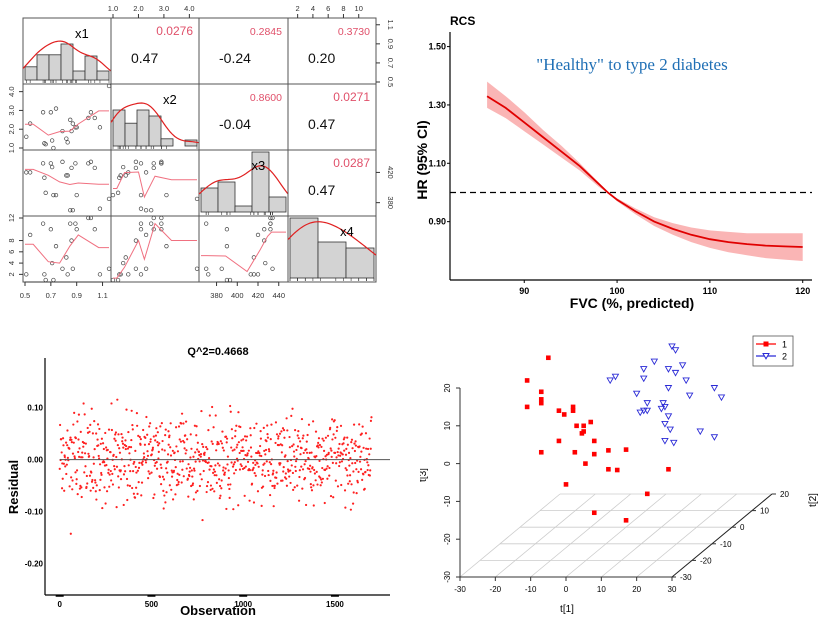 The width and height of the screenshot is (820, 637). What do you see at coordinates (243, 180) in the screenshot?
I see `density-curve` at bounding box center [243, 180].